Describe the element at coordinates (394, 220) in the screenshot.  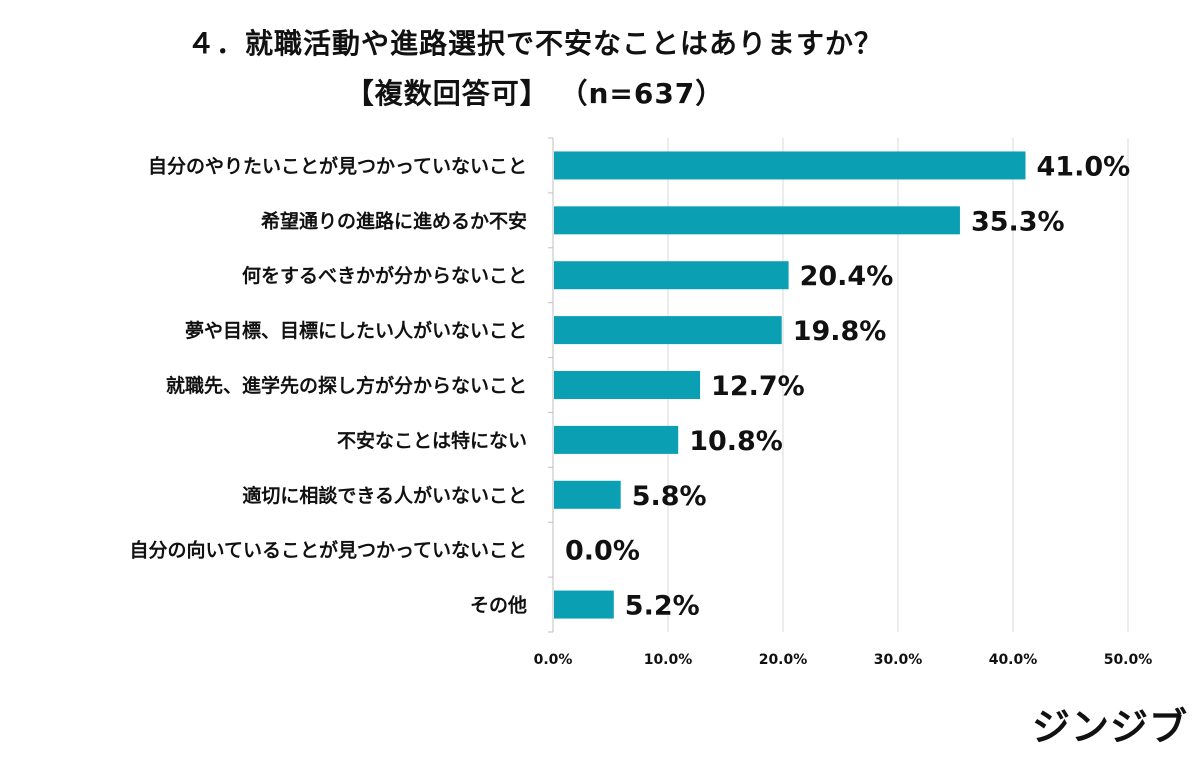
I see `category-label: 希望通りの進路に進めるか不安` at that location.